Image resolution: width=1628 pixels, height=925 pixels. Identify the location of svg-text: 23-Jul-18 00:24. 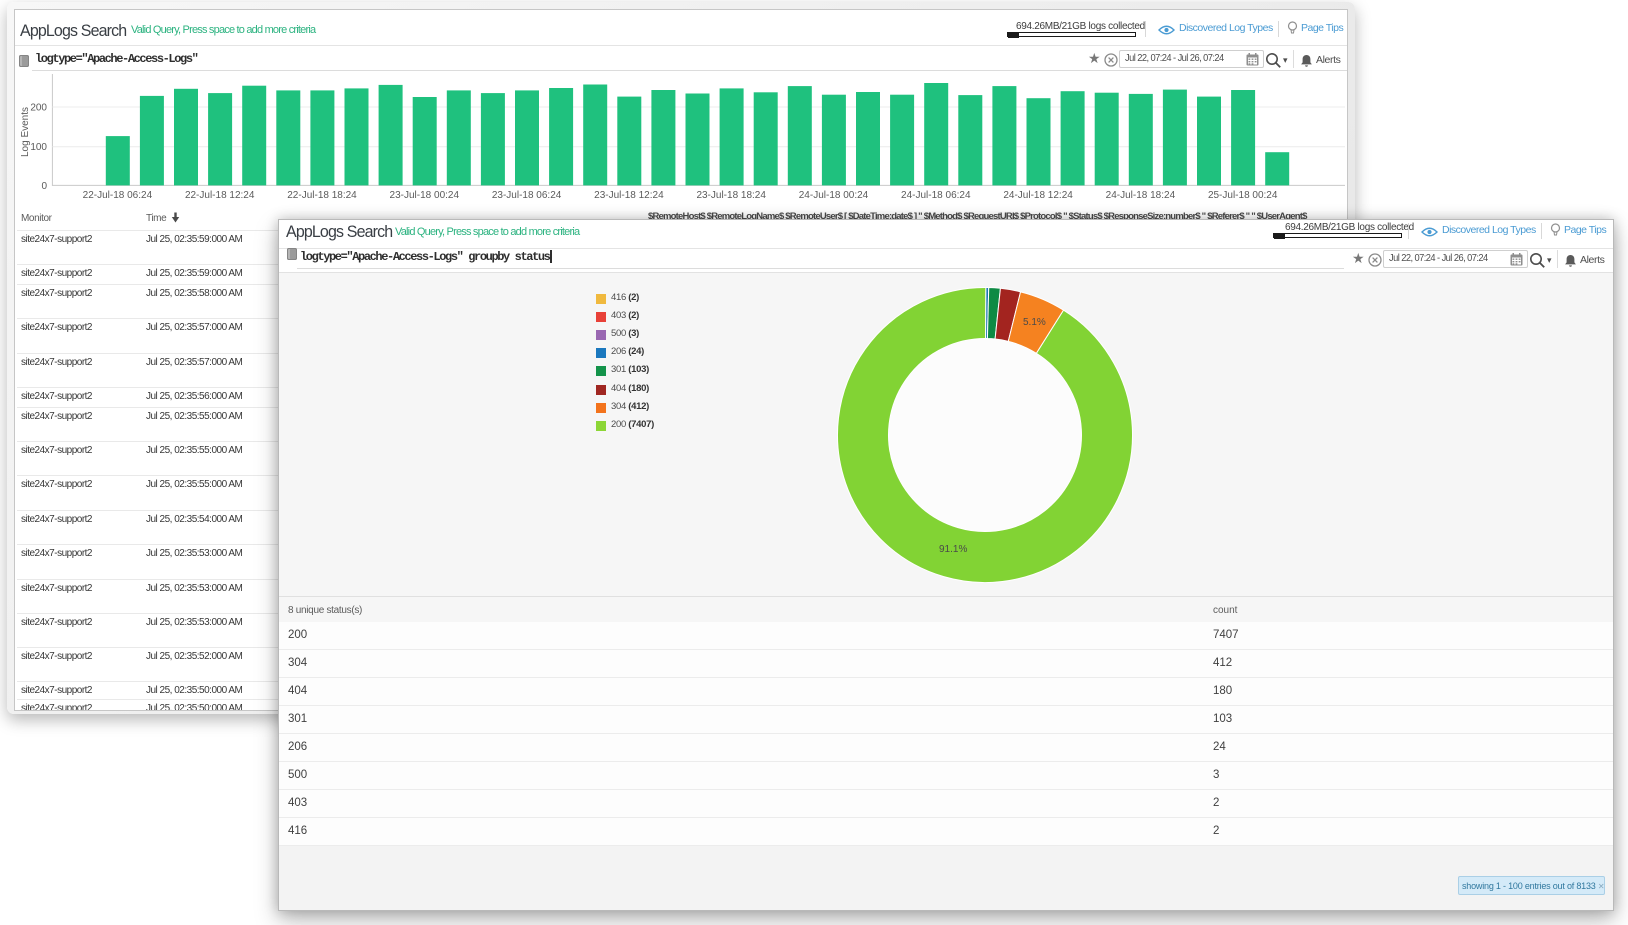
(425, 195).